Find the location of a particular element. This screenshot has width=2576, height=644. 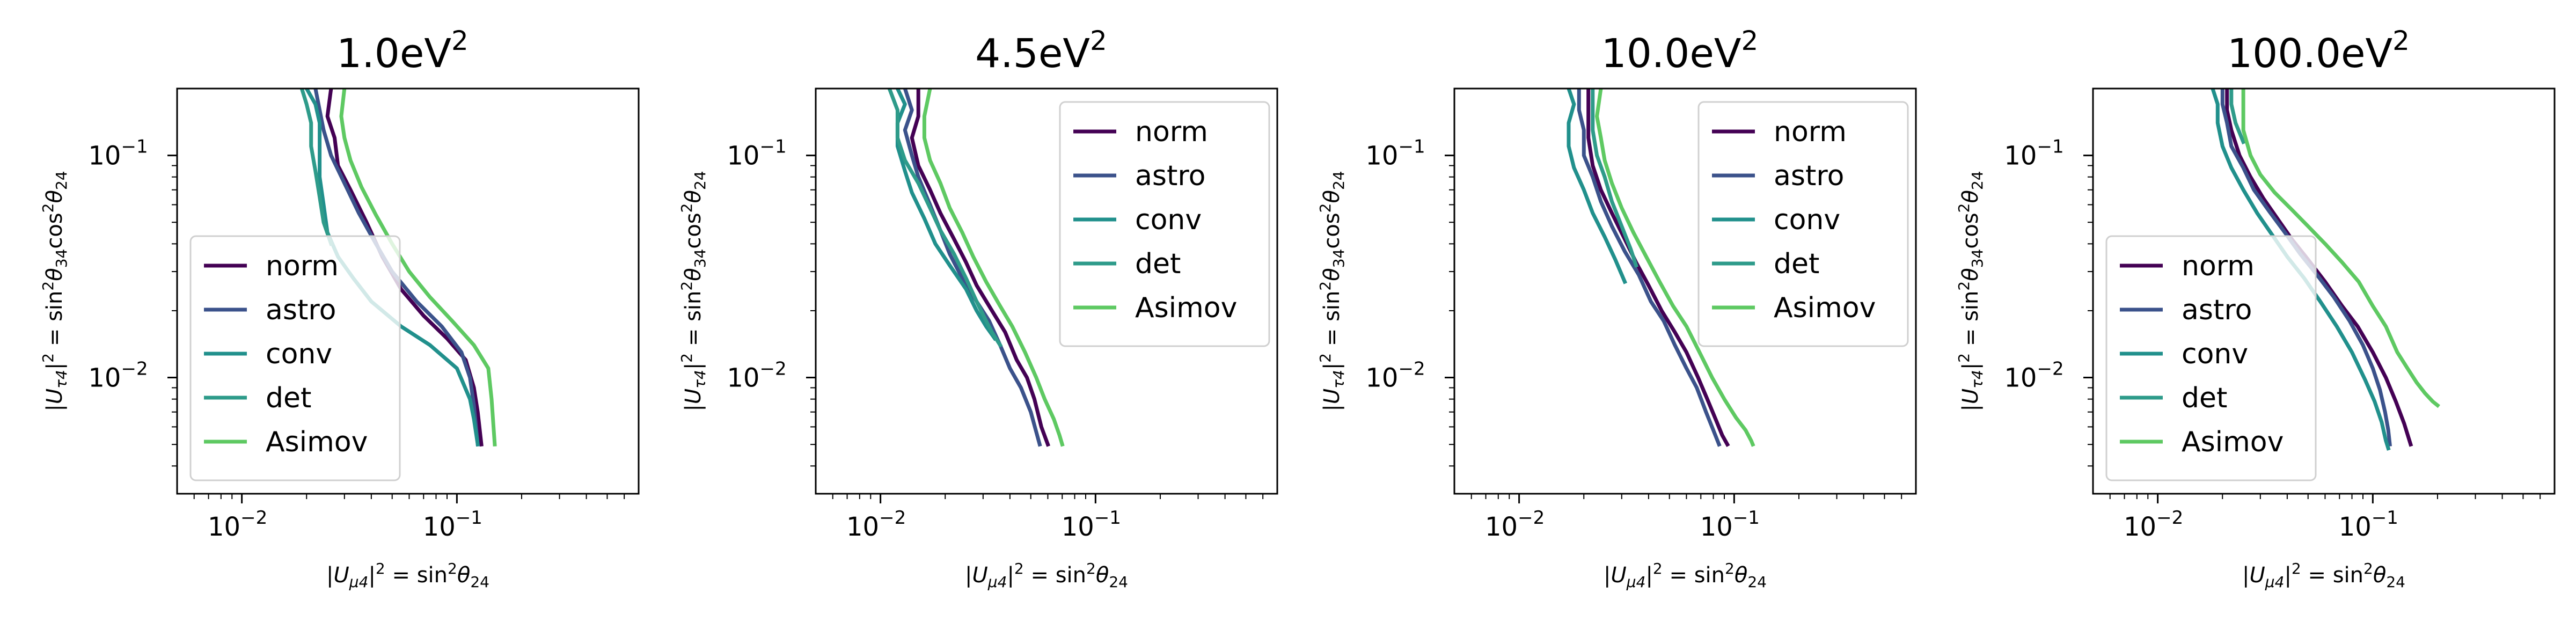

panel-title: 10.0eV2 is located at coordinates (1680, 51).